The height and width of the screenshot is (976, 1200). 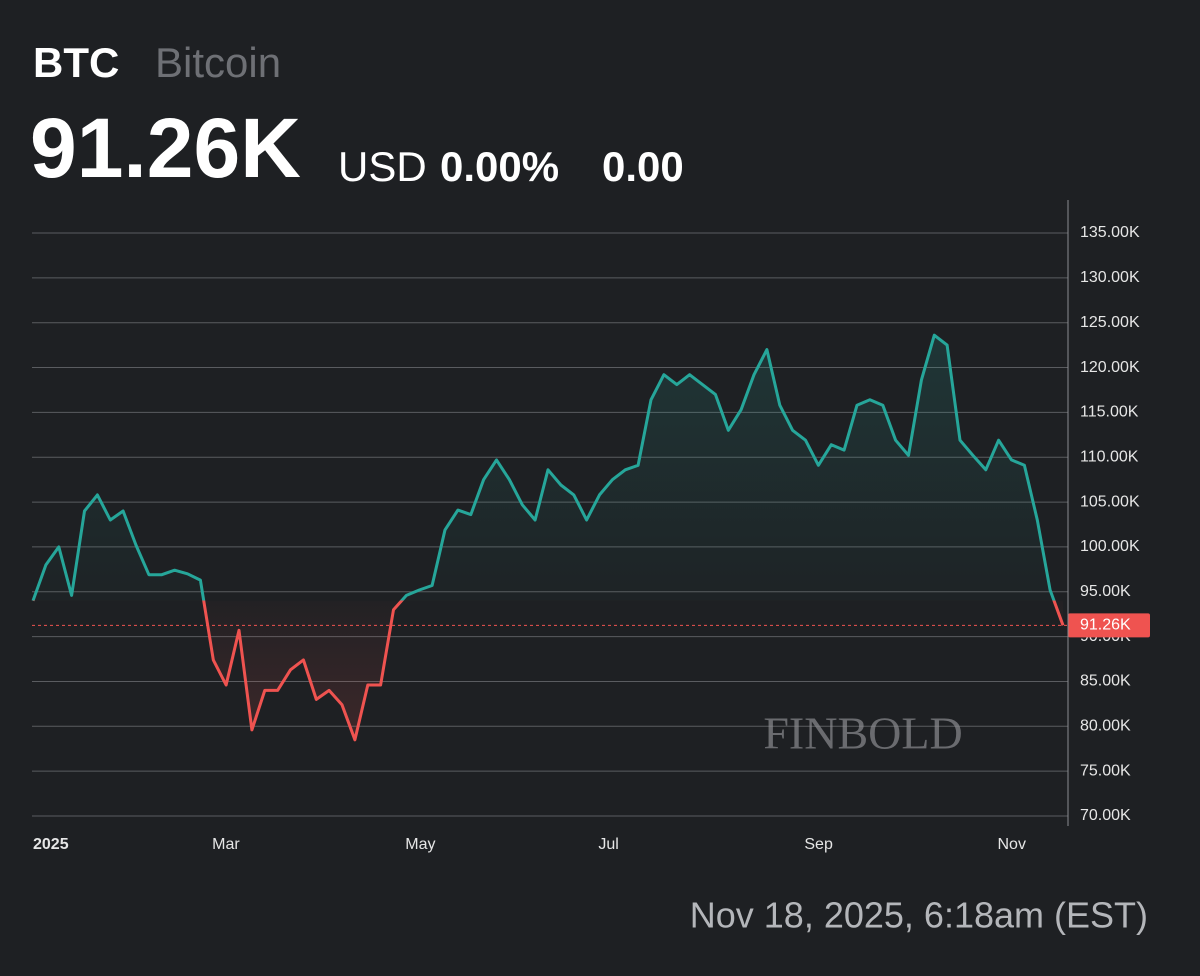 I want to click on timestamp: Nov 18, 2025, 6:18am (EST), so click(x=919, y=915).